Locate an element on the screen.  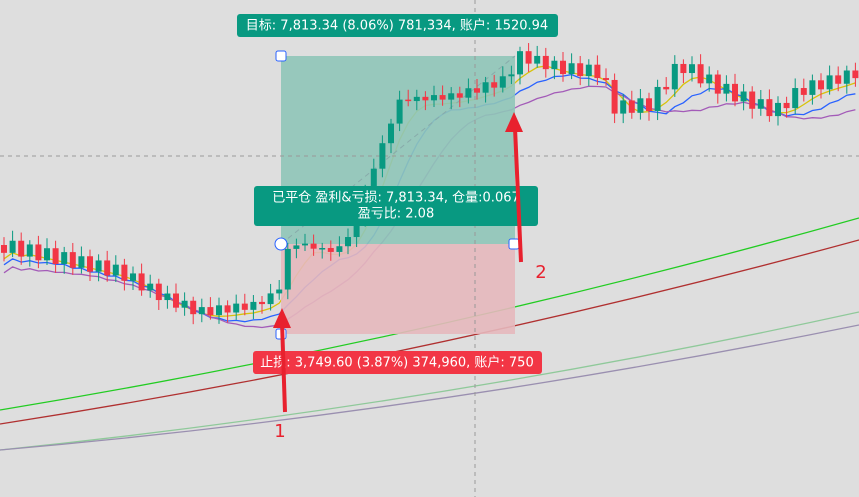
arrow-label: 1 is located at coordinates (279, 431).